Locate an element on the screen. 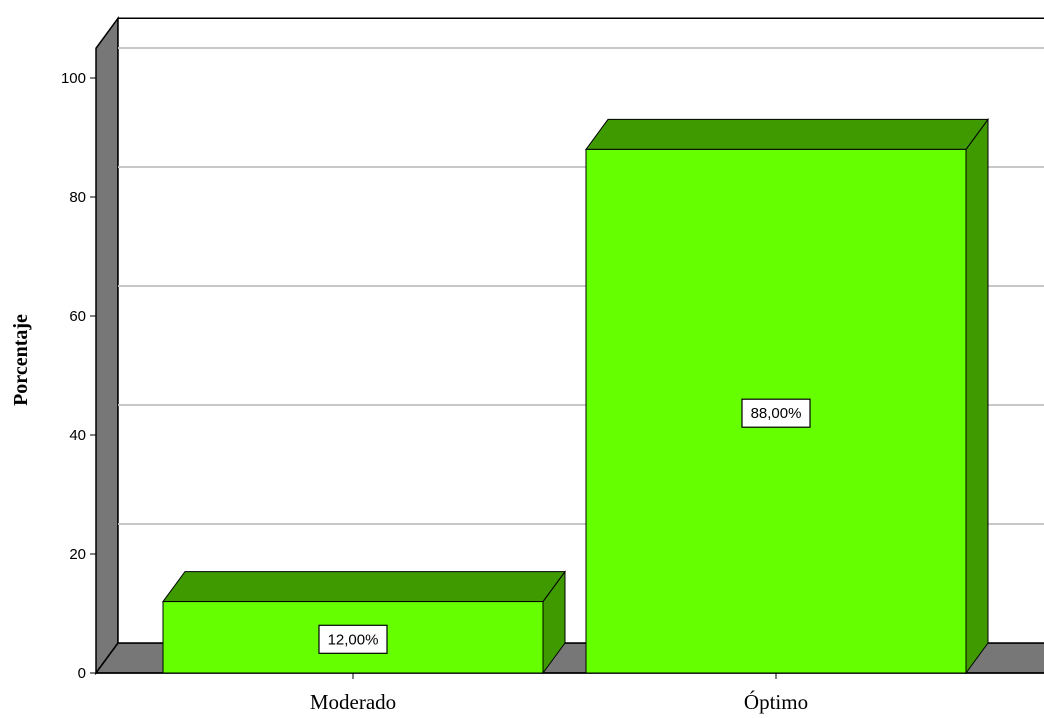  data-label: 12,00% is located at coordinates (353, 639).